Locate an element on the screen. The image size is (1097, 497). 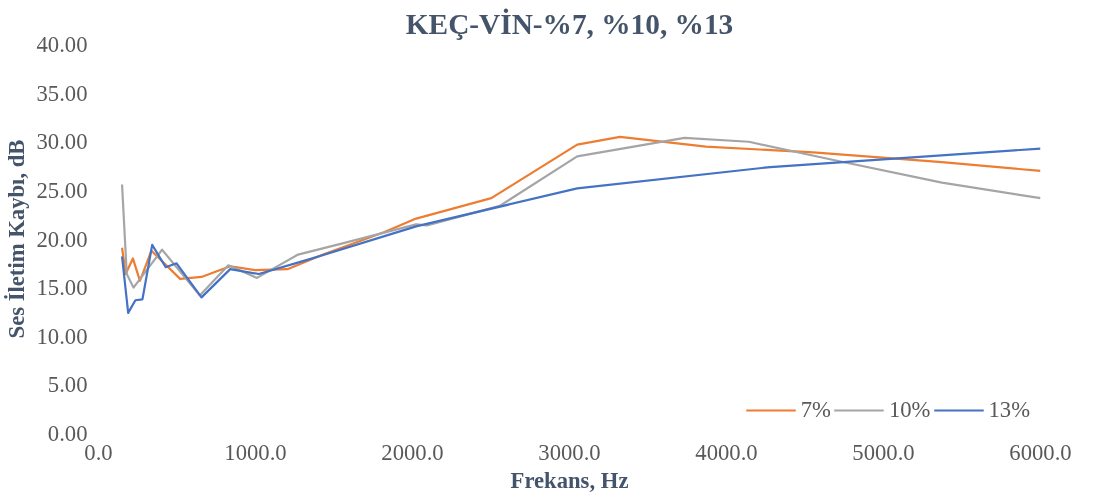
x-tick-label: 1000.0 is located at coordinates (255, 452).